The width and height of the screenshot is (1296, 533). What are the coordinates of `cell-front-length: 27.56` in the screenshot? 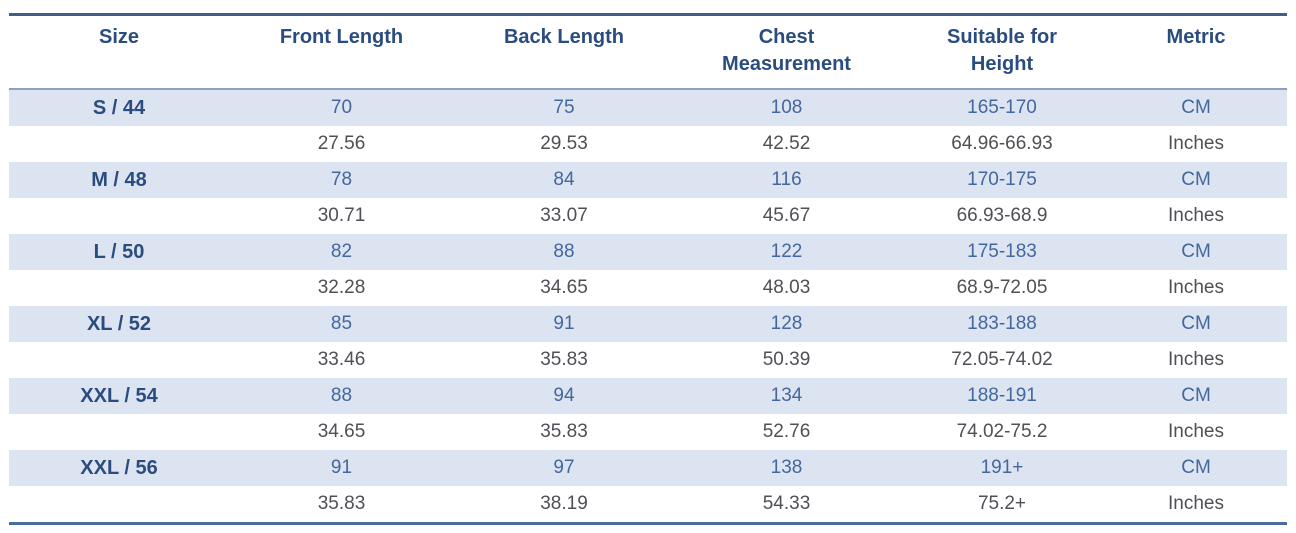 It's located at (341, 143).